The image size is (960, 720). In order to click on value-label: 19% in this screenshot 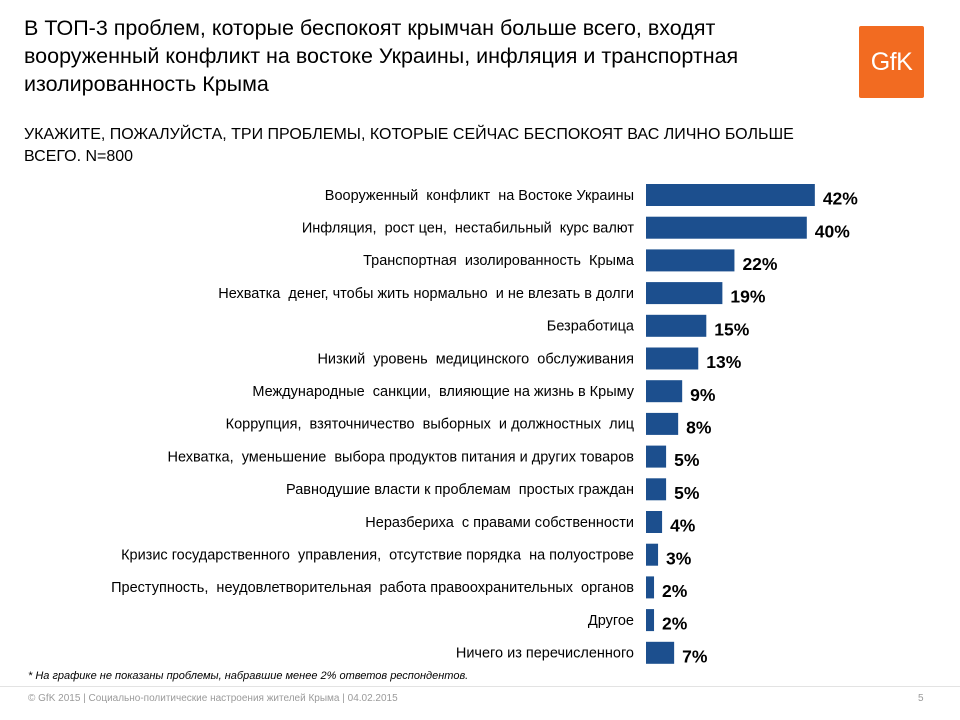, I will do `click(747, 297)`.